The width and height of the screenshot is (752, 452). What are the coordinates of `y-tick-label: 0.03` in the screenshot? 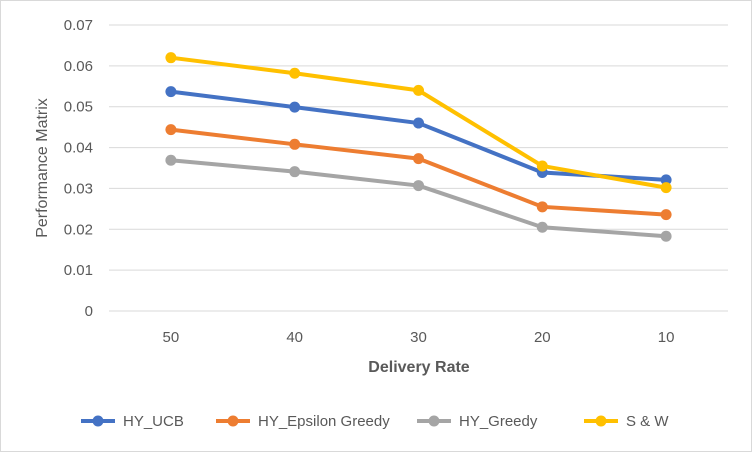 It's located at (78, 188).